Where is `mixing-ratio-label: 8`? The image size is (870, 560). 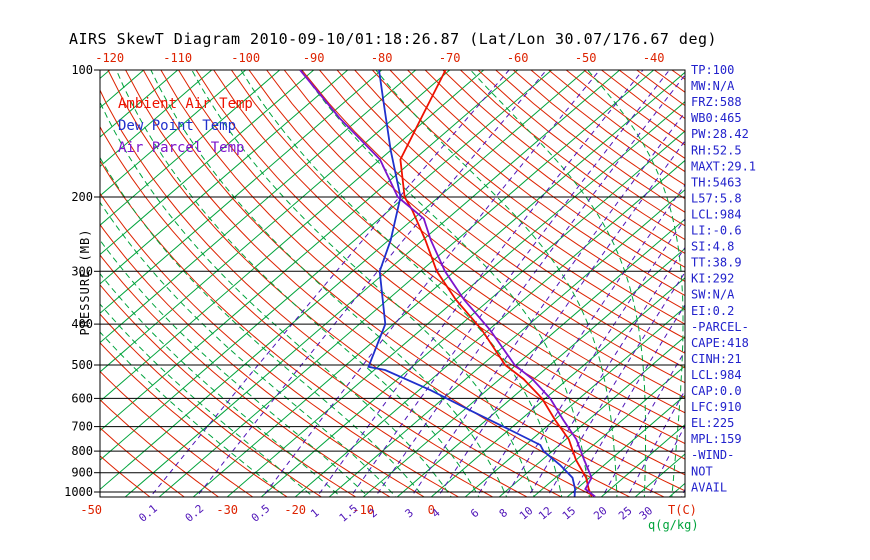 mixing-ratio-label: 8 is located at coordinates (503, 513).